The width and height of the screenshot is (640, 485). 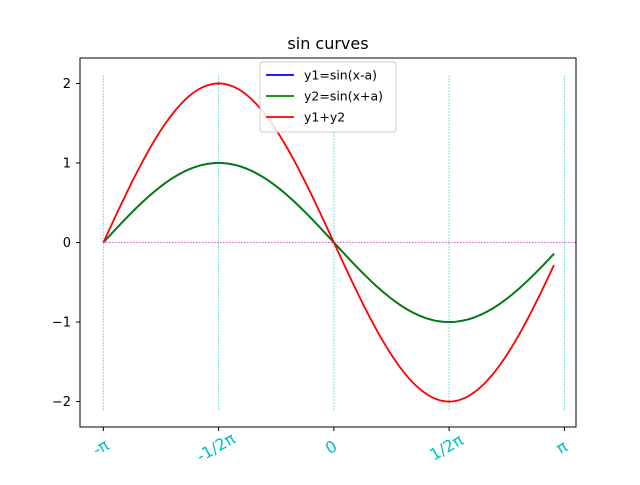 I want to click on y-tick-label: −2, so click(x=61, y=402).